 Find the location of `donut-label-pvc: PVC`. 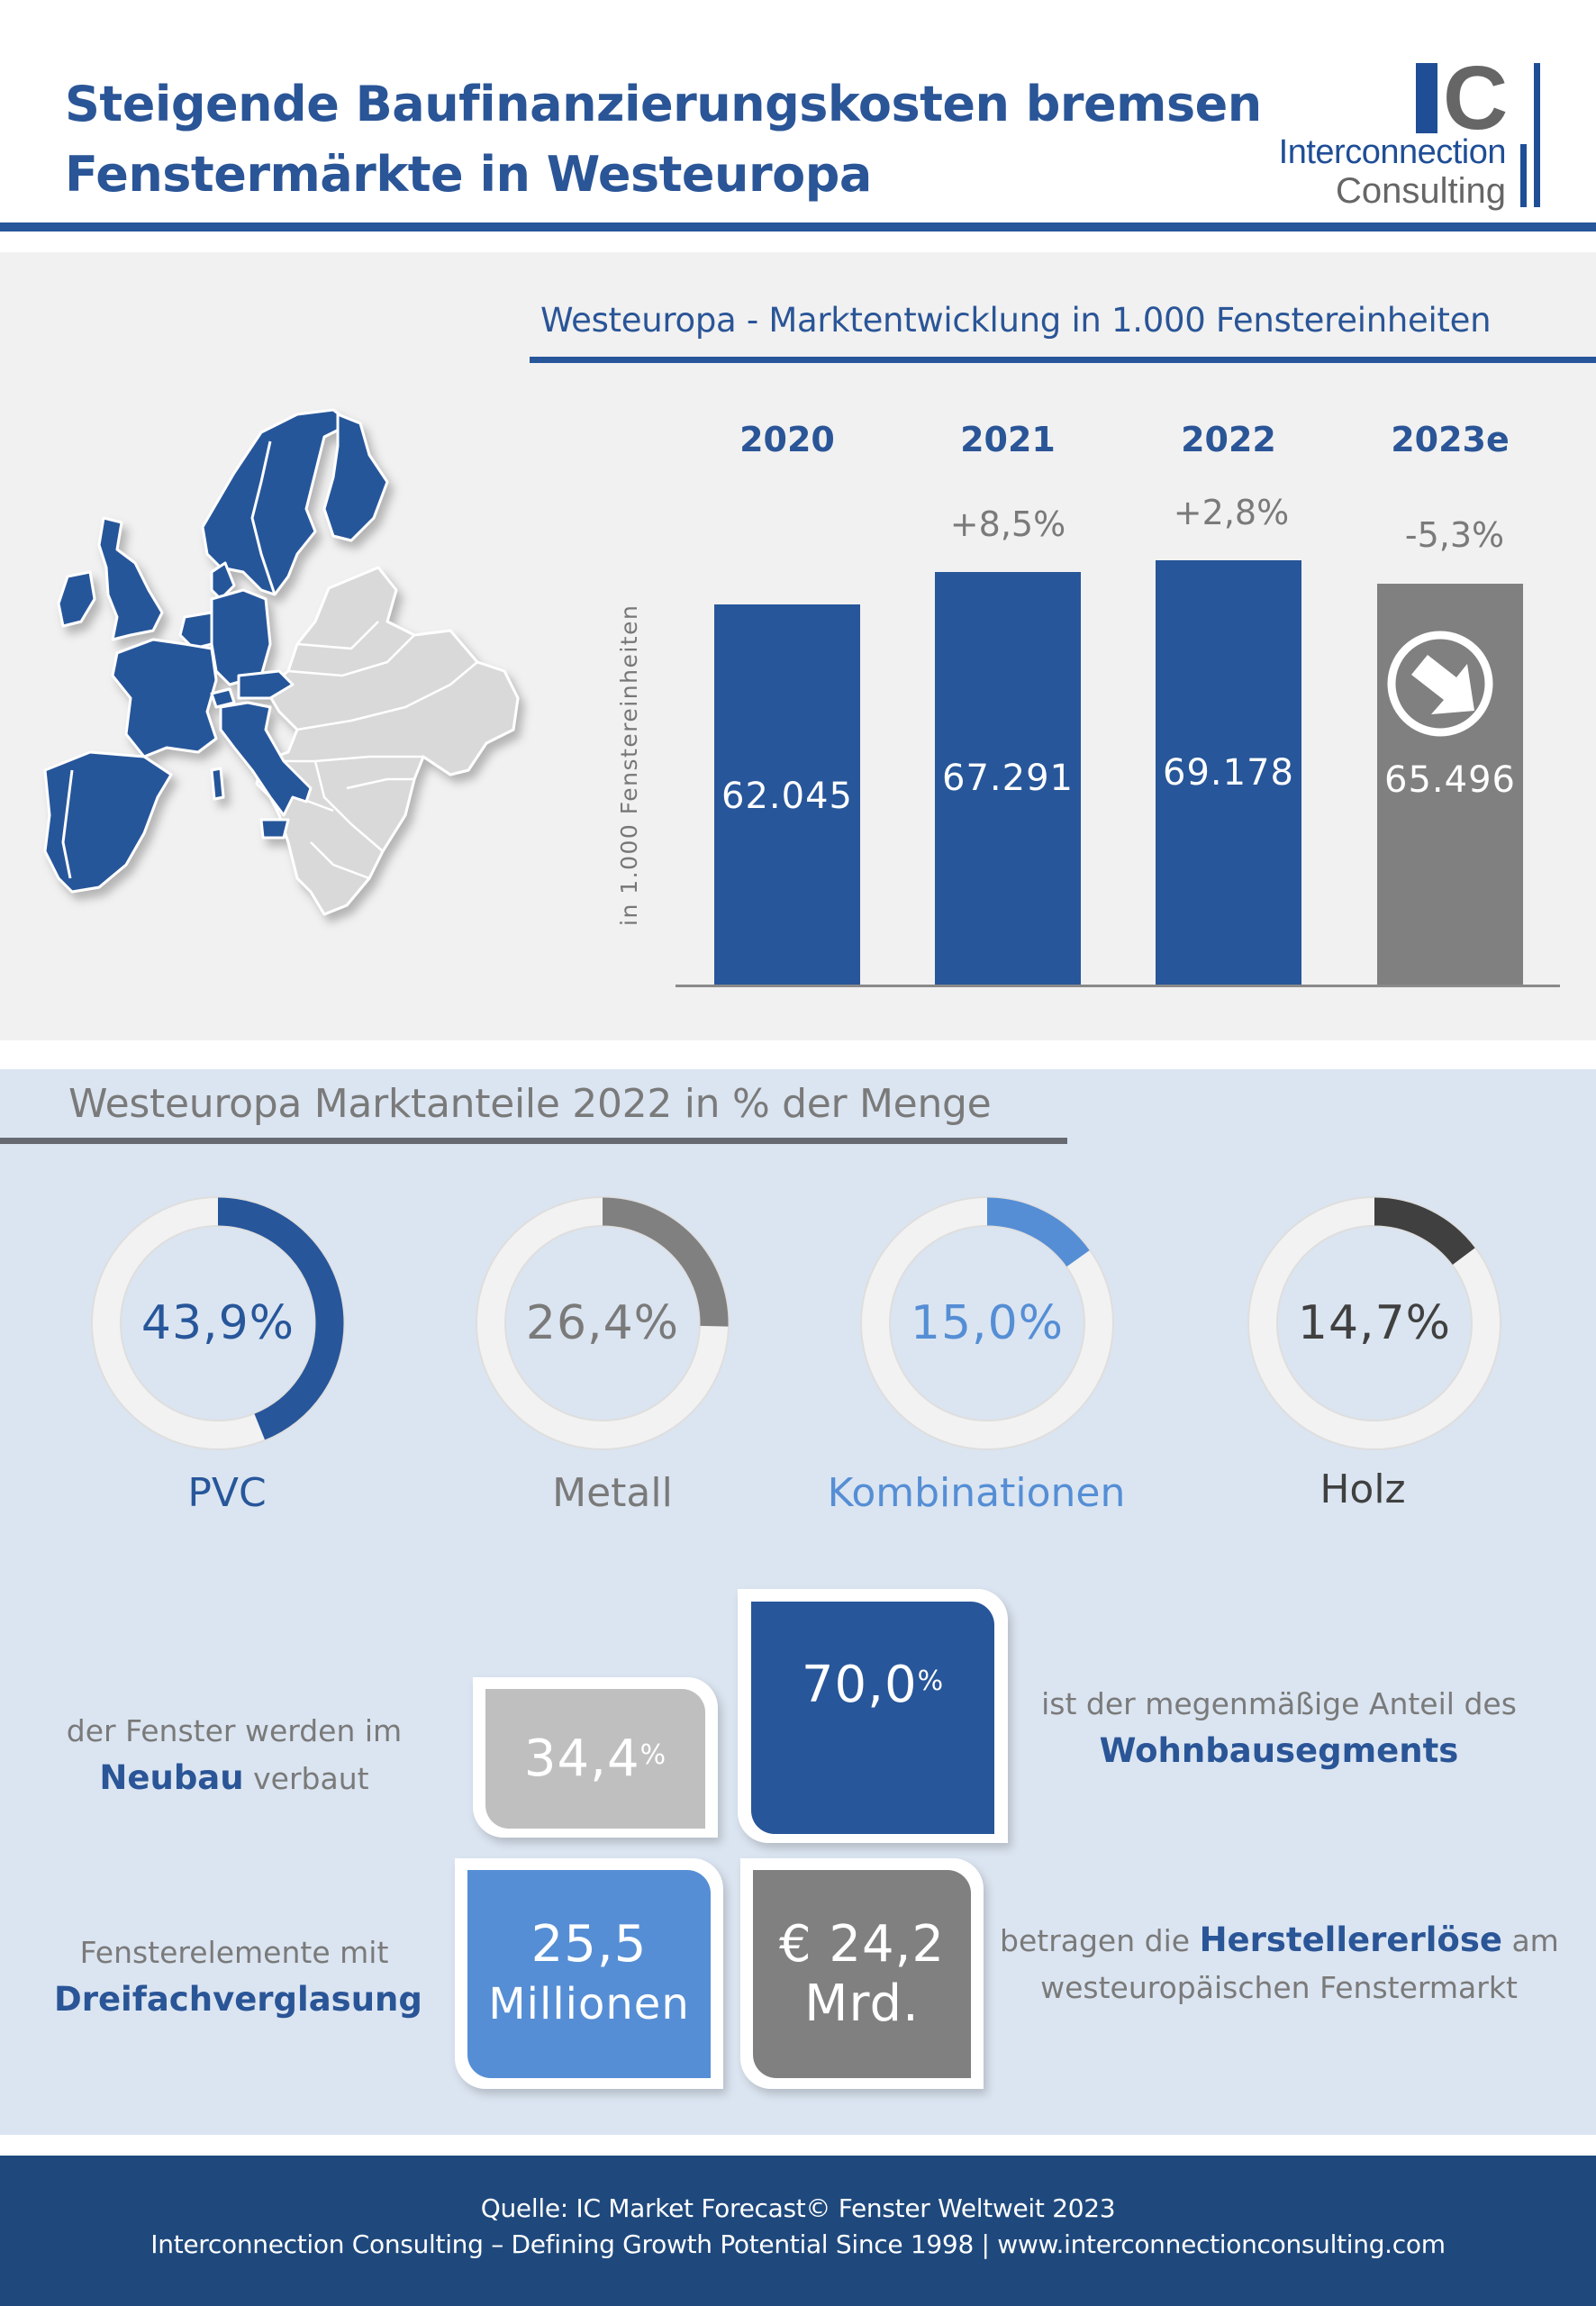

donut-label-pvc: PVC is located at coordinates (227, 1493).